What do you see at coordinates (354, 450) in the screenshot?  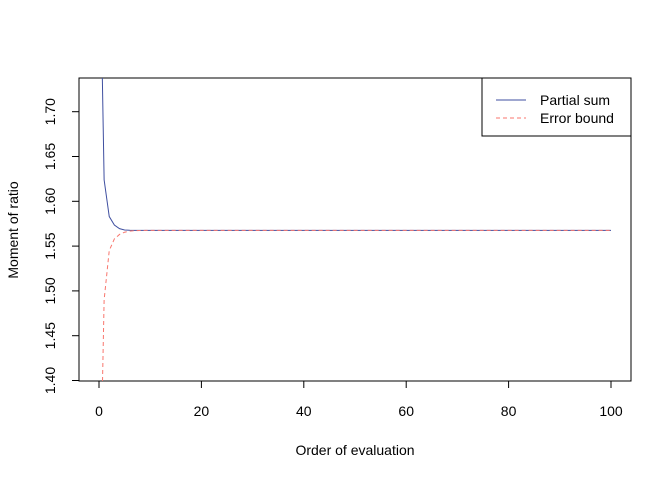 I see `x-axis-label: Order of evaluation` at bounding box center [354, 450].